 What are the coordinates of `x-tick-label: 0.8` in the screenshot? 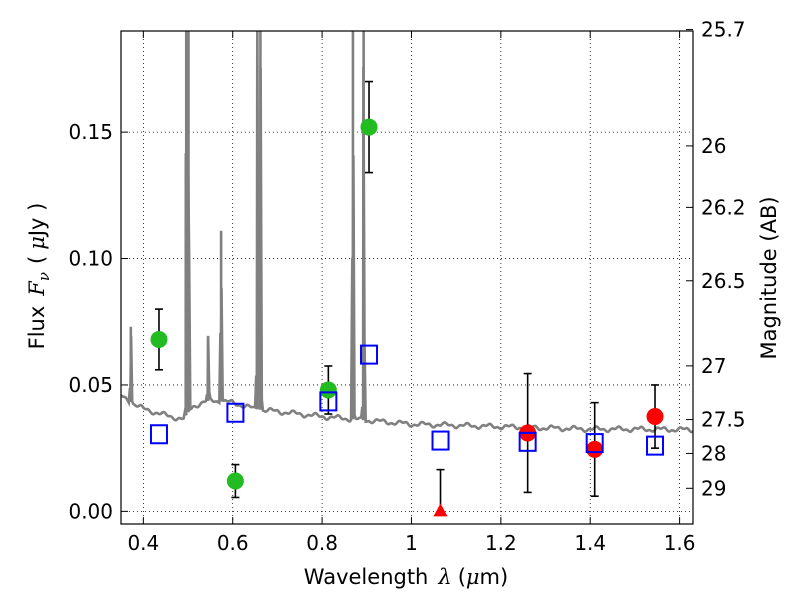 It's located at (322, 543).